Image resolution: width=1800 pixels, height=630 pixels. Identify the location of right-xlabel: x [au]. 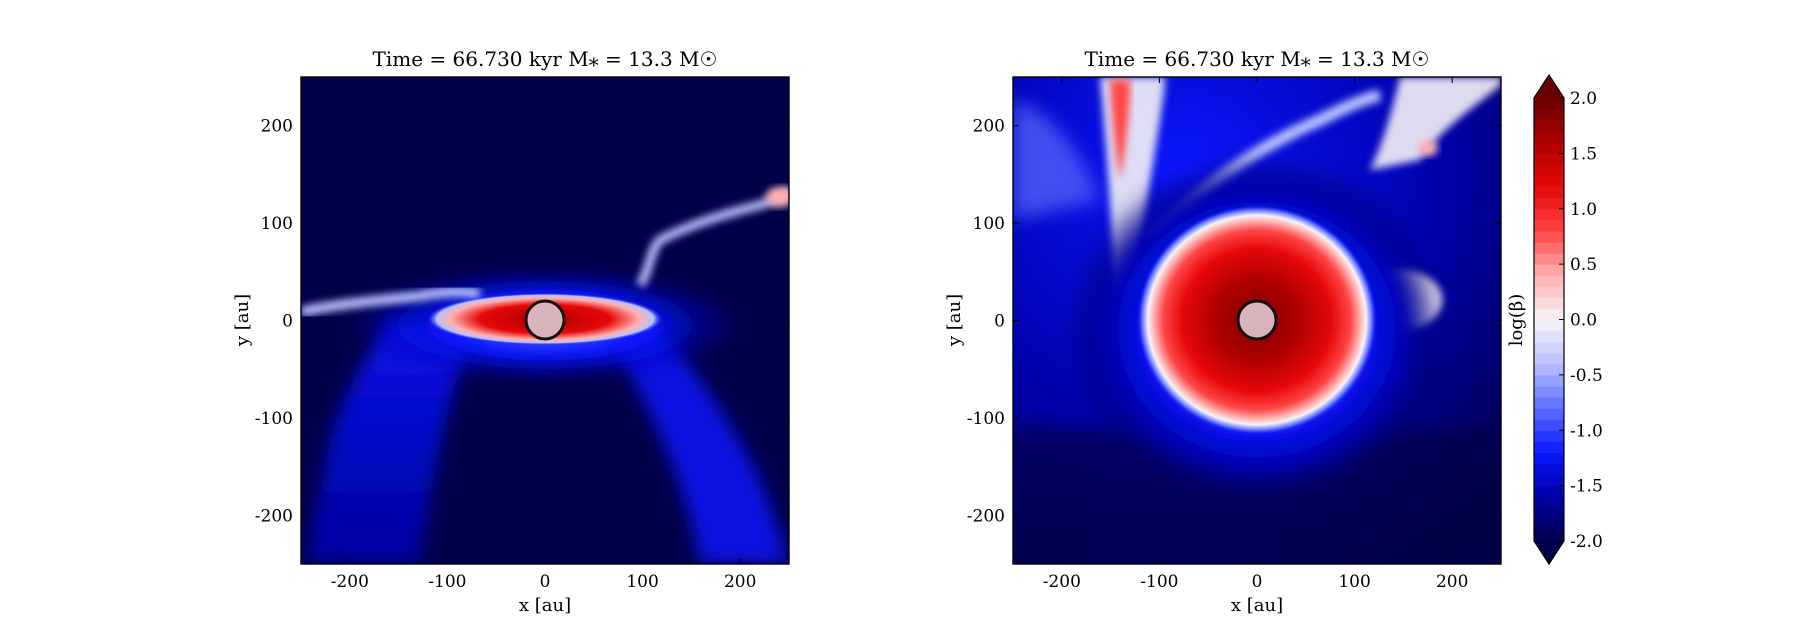
(1257, 605).